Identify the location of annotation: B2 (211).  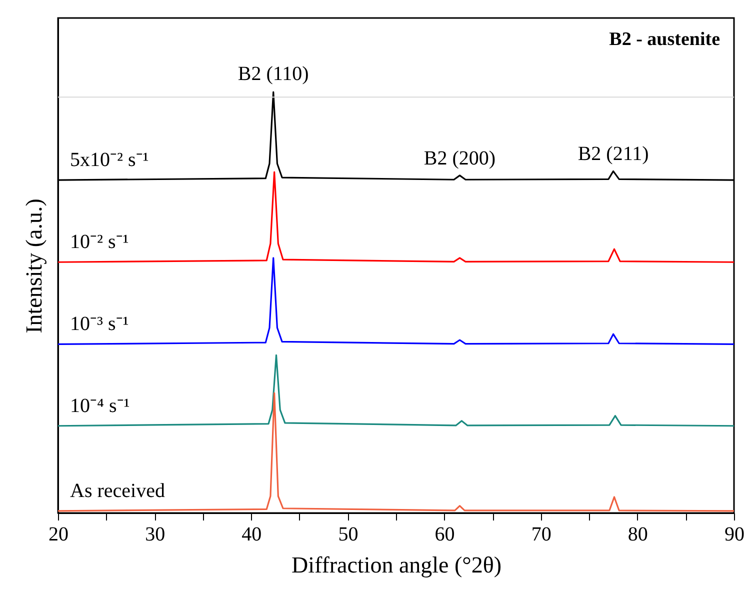
(613, 154).